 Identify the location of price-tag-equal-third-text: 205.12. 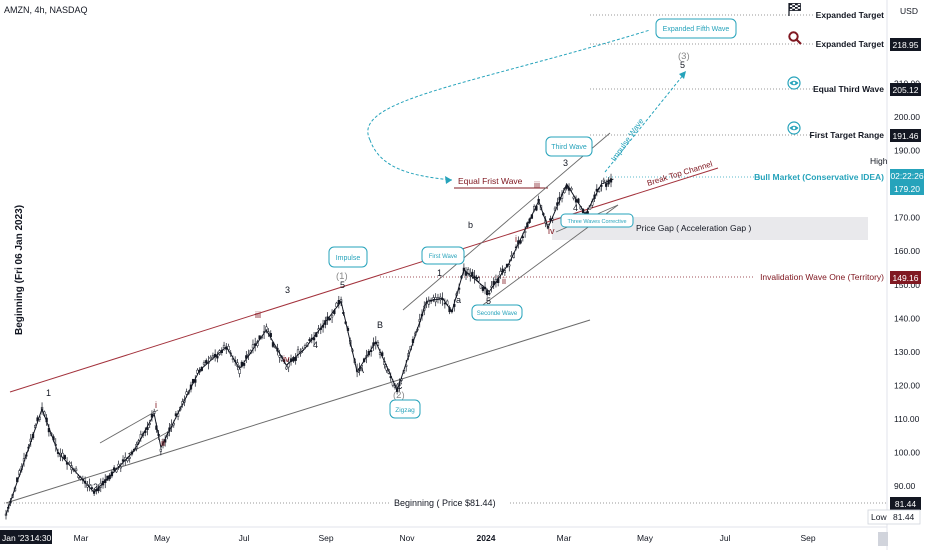
(906, 90).